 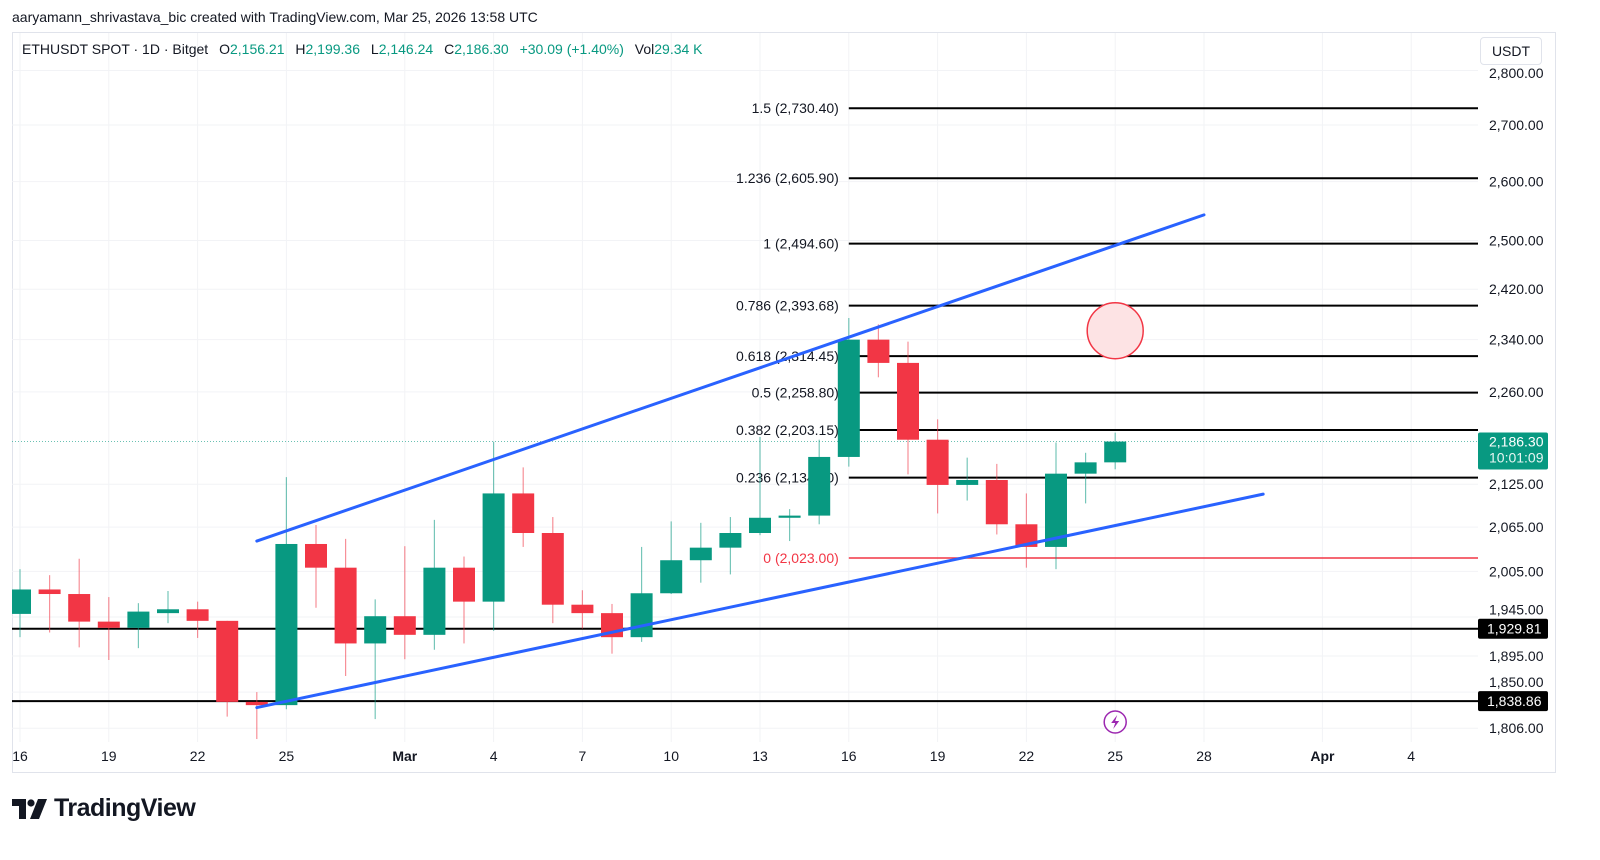 I want to click on fib-level-label: 0.786 (2,393.68), so click(x=787, y=306).